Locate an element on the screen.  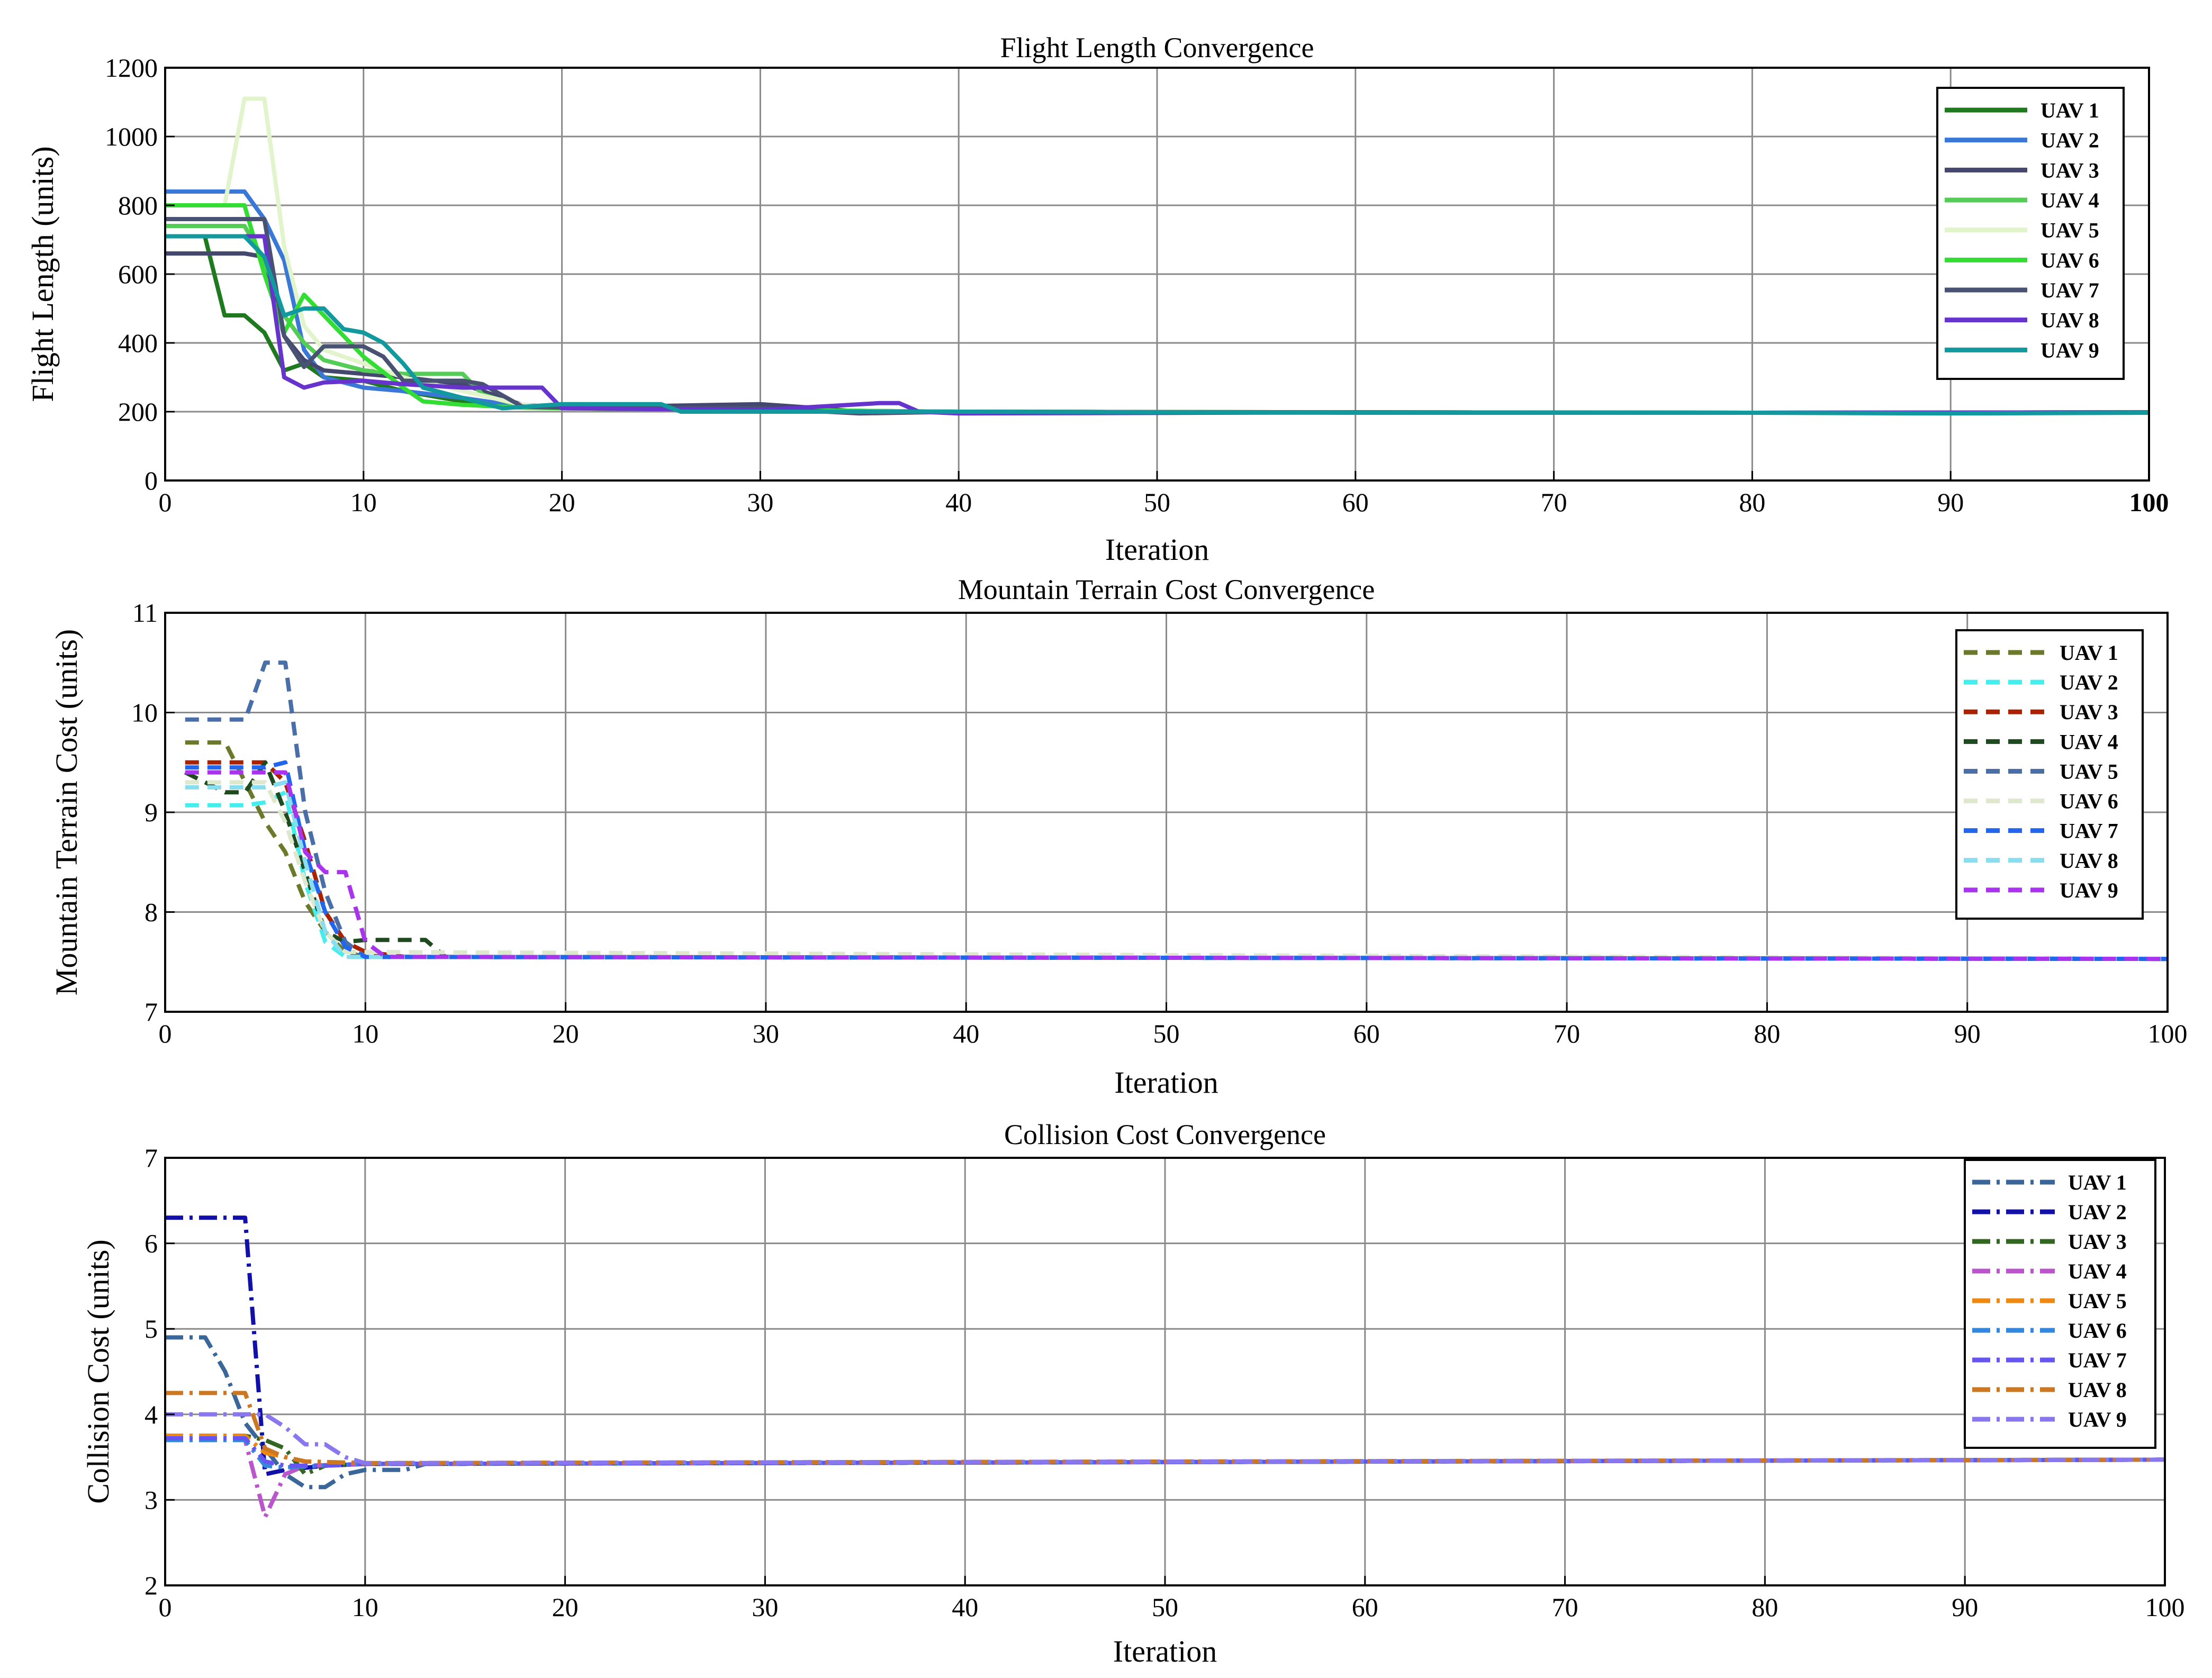
y-tick-label: 2 is located at coordinates (151, 1586).